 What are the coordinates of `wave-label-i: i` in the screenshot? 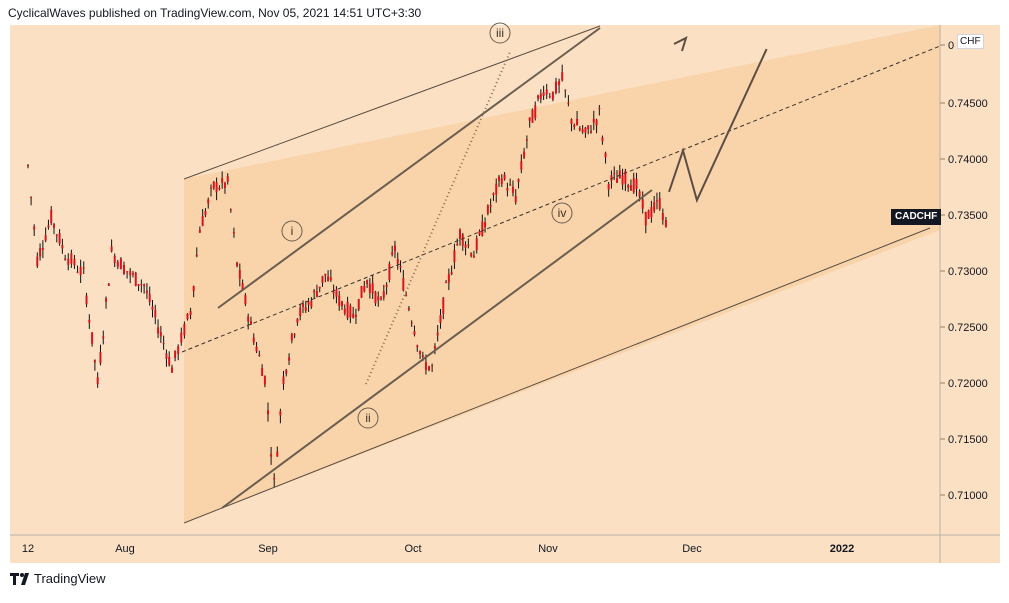 It's located at (292, 231).